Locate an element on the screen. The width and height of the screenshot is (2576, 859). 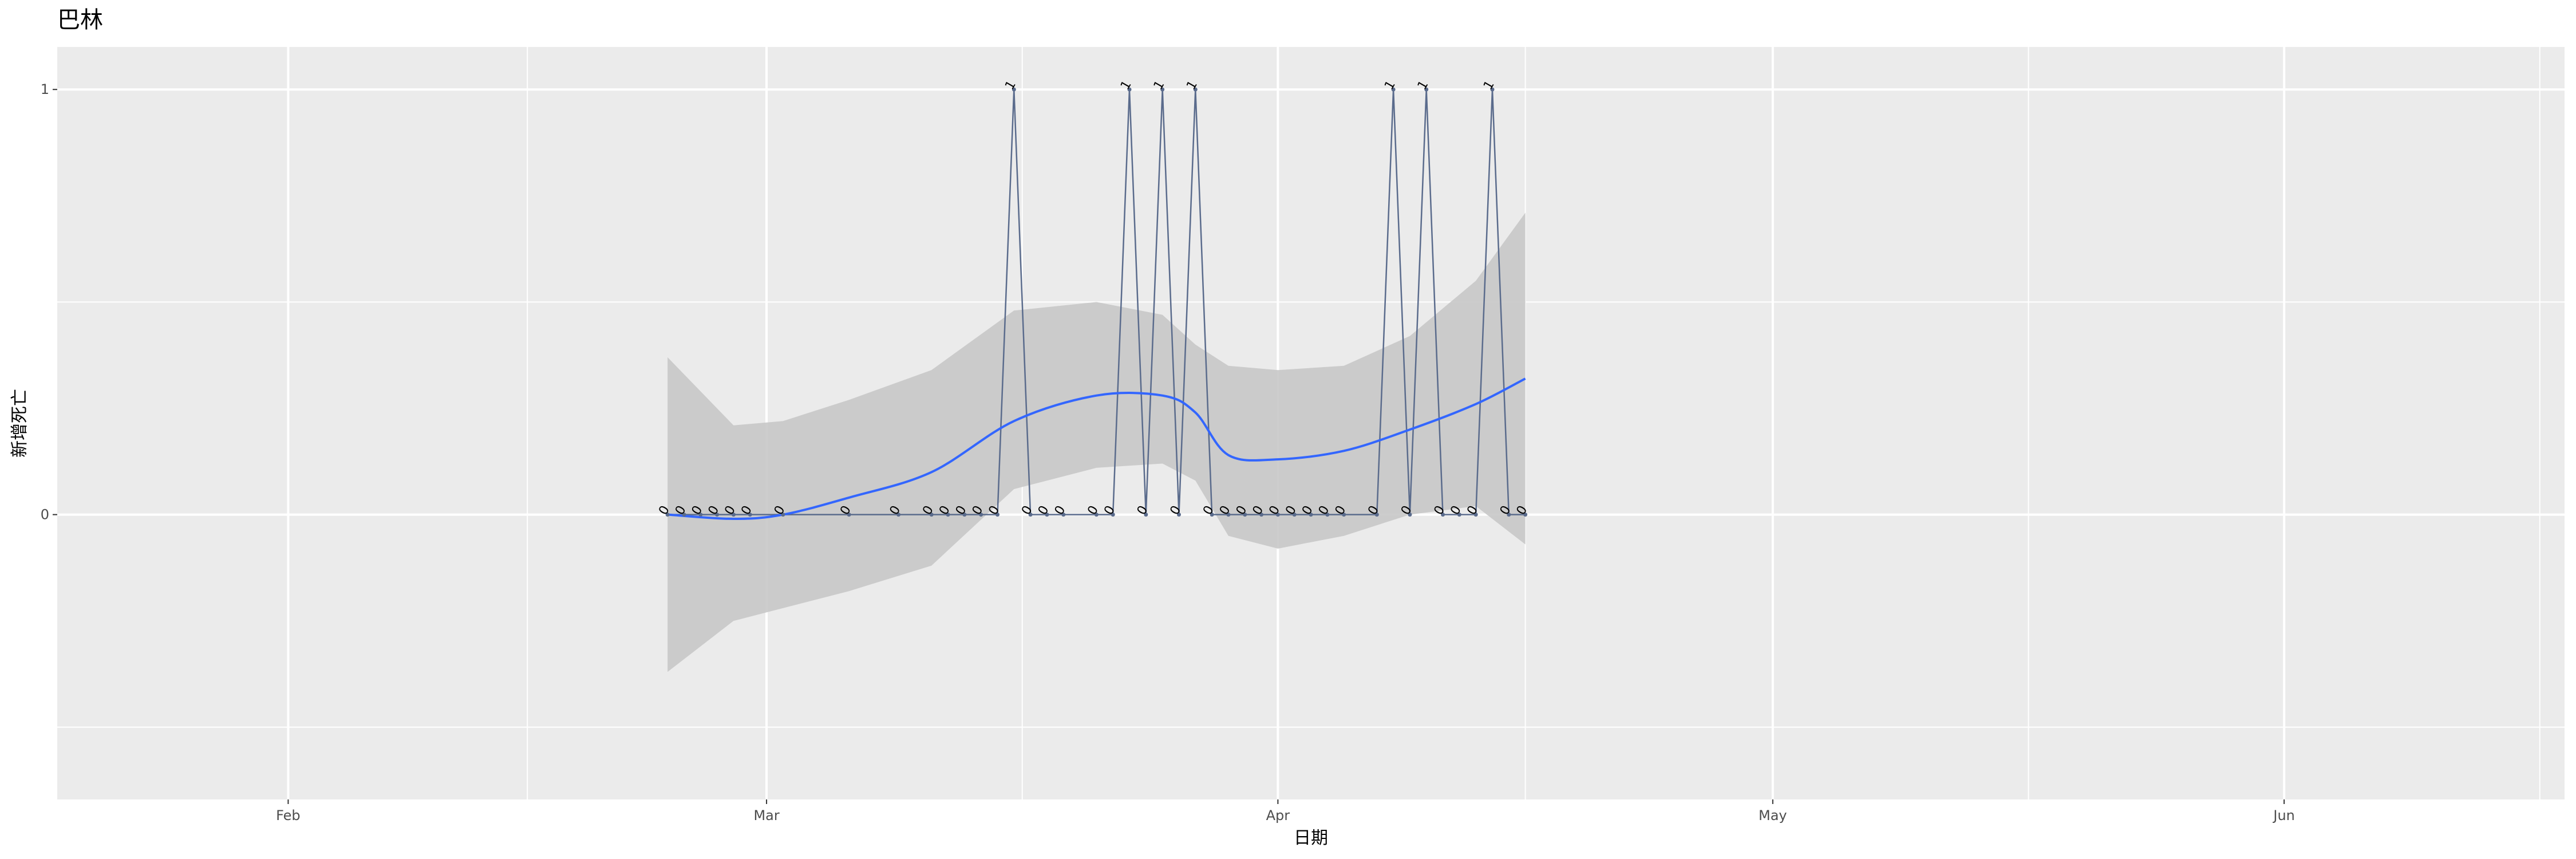
x-axis: Feb Mar Apr May Jun is located at coordinates (1285, 811).